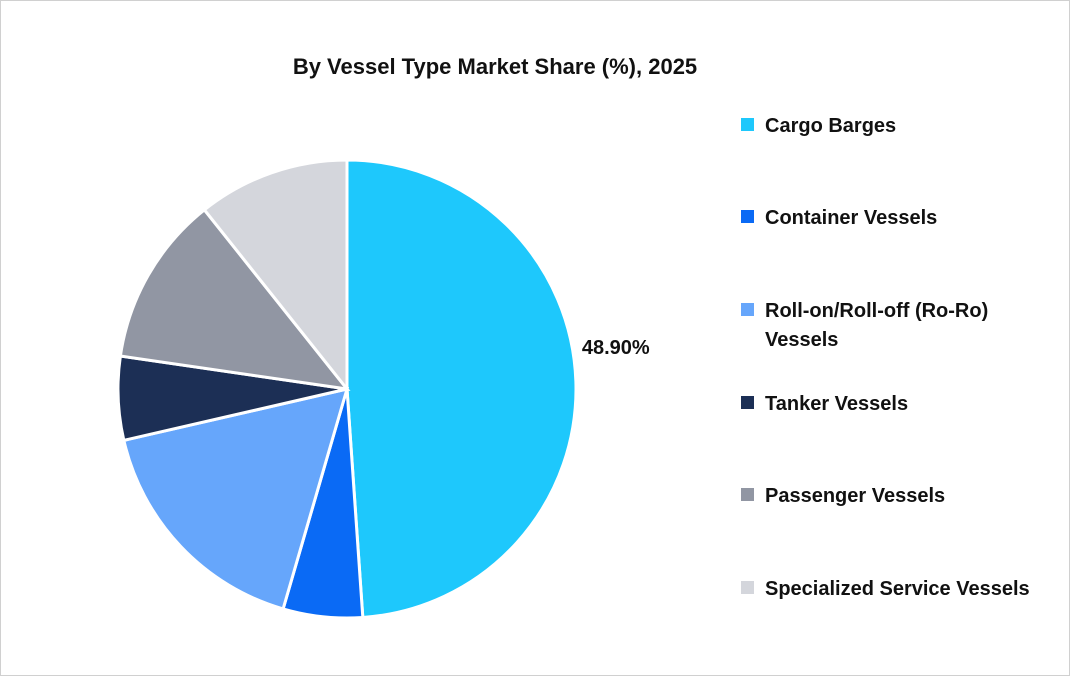 Image resolution: width=1070 pixels, height=676 pixels. What do you see at coordinates (837, 404) in the screenshot?
I see `legend-label: Tanker Vessels` at bounding box center [837, 404].